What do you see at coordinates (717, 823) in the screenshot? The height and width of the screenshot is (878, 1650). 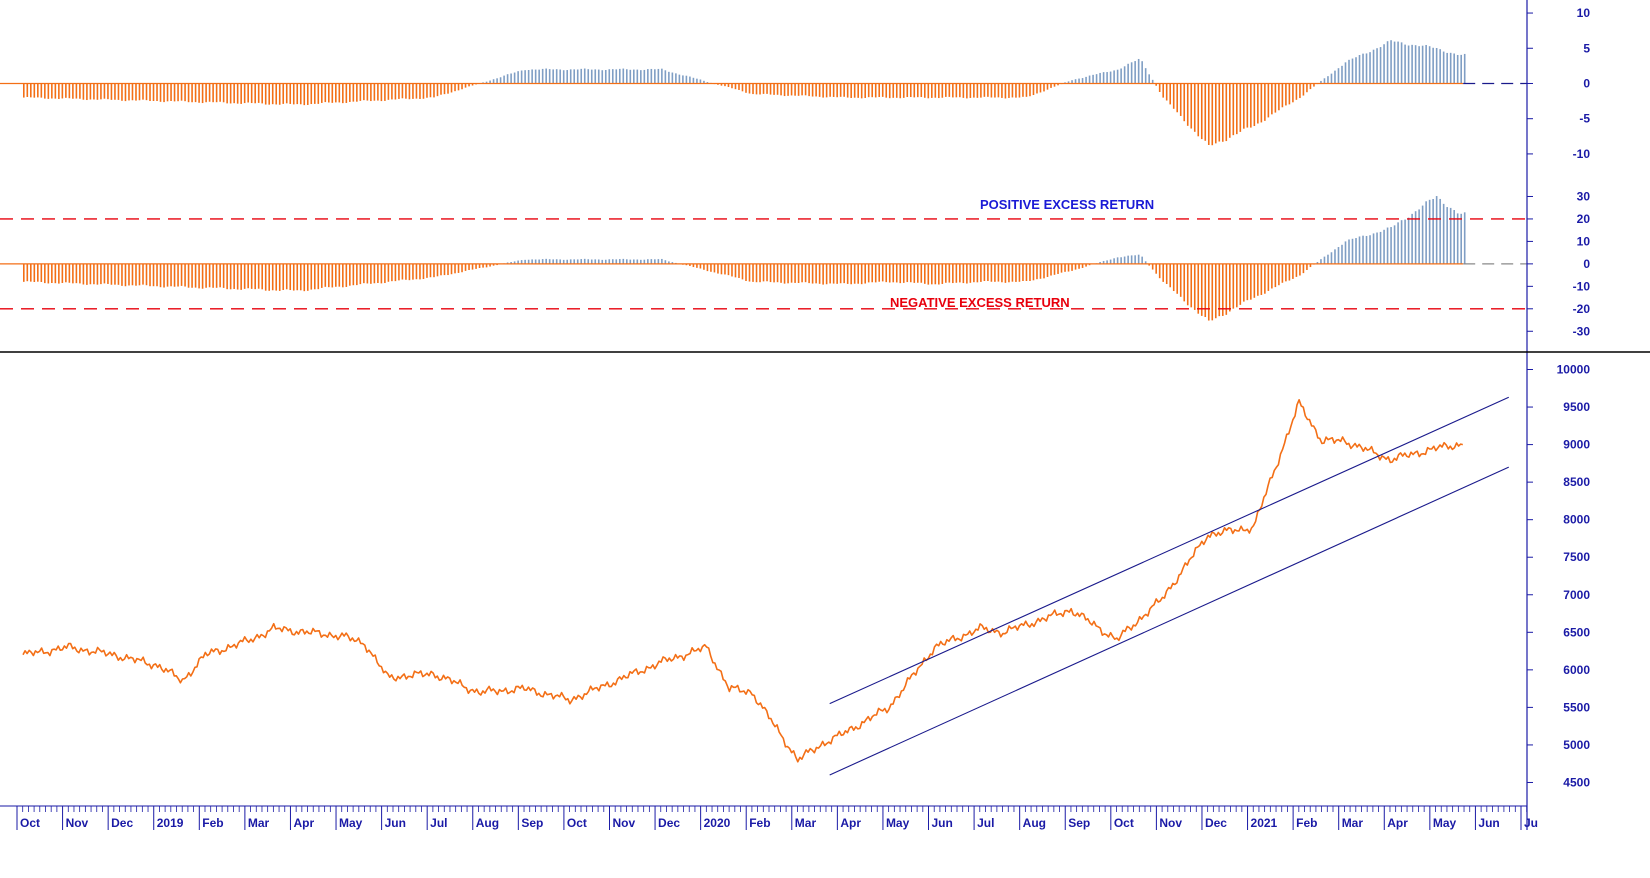 I see `x-tick-label: 2020` at bounding box center [717, 823].